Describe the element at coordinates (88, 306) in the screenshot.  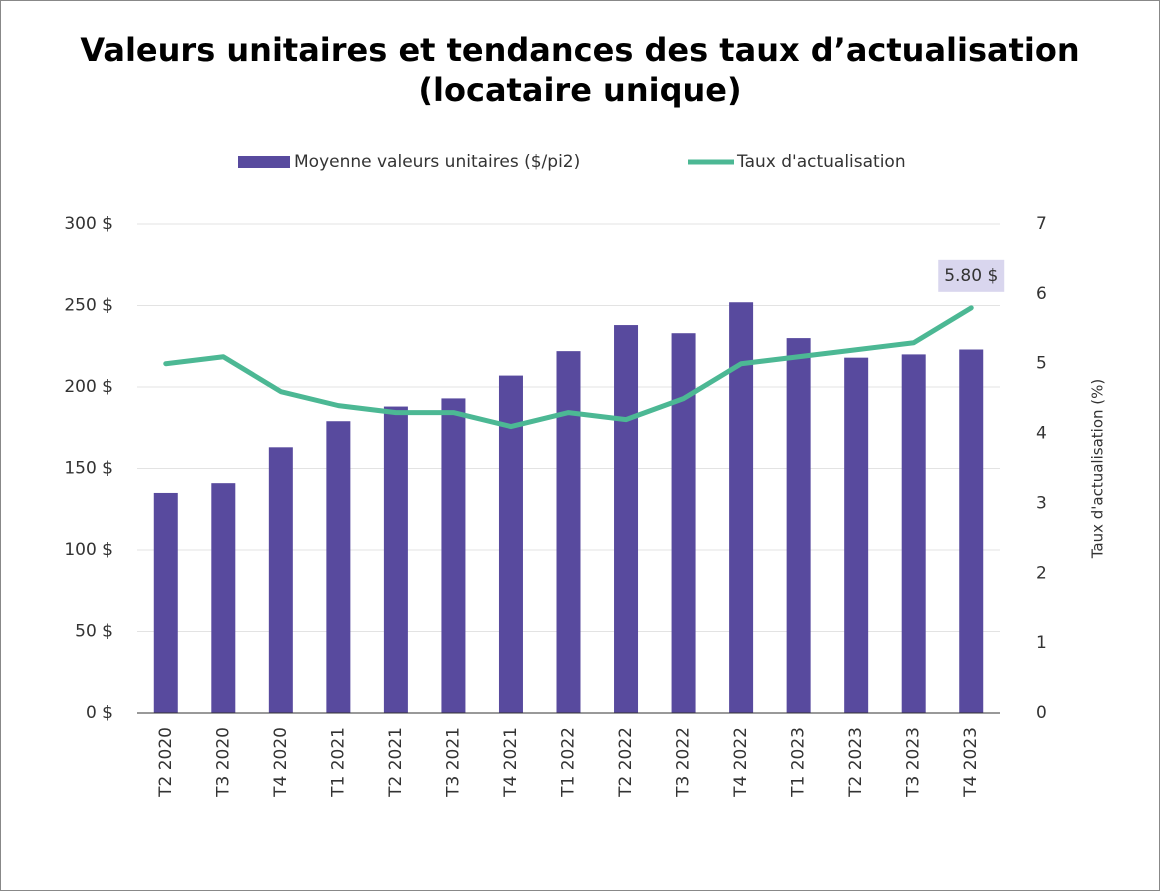
I see `y-tick-label: 250 $` at that location.